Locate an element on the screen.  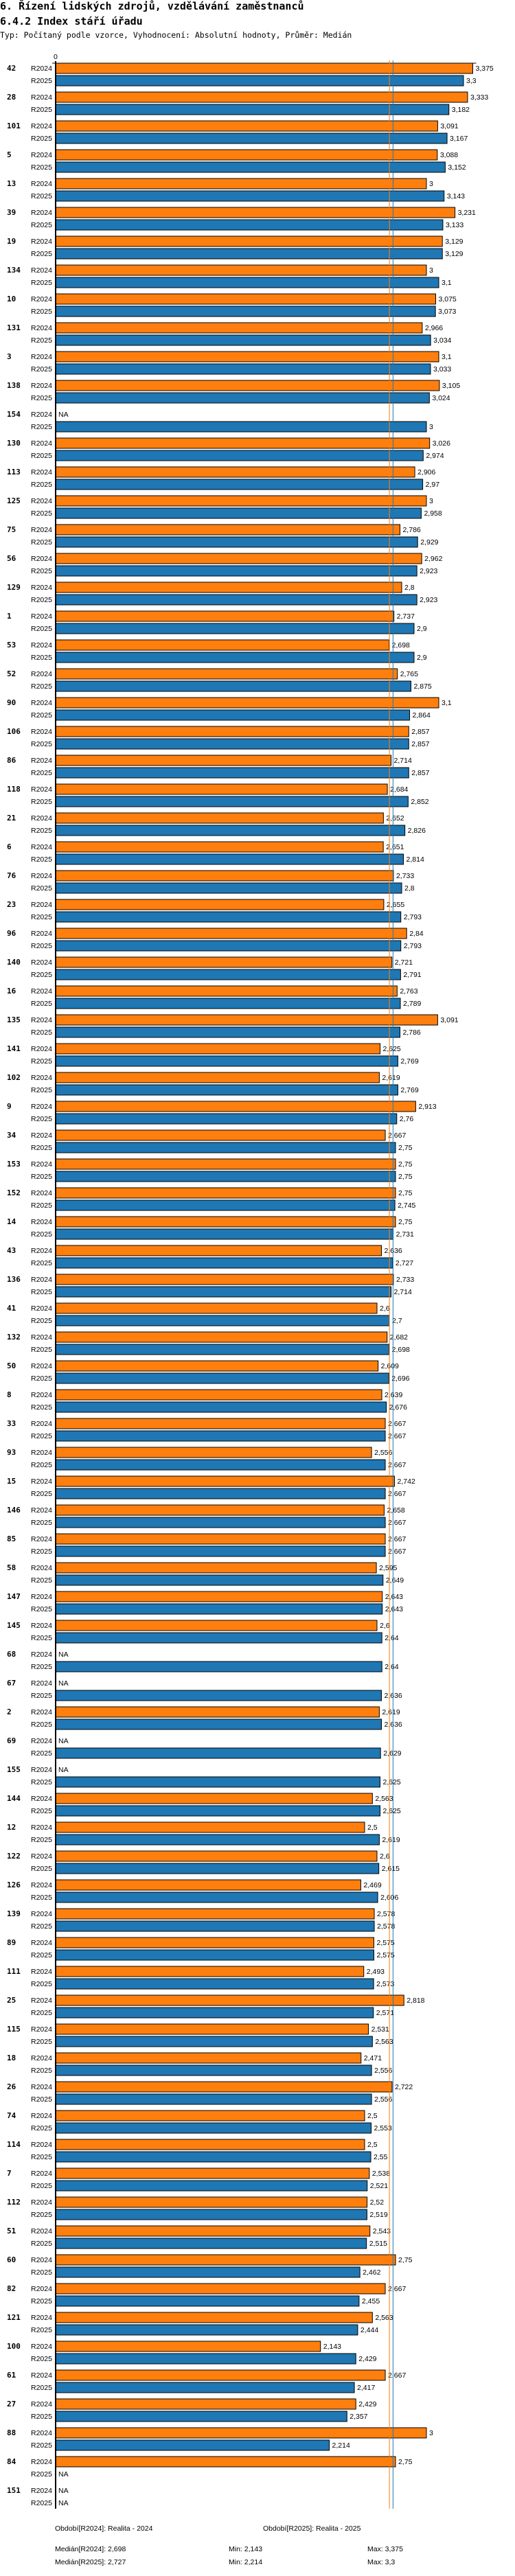
value-label: 2,521 is located at coordinates (379, 2186).